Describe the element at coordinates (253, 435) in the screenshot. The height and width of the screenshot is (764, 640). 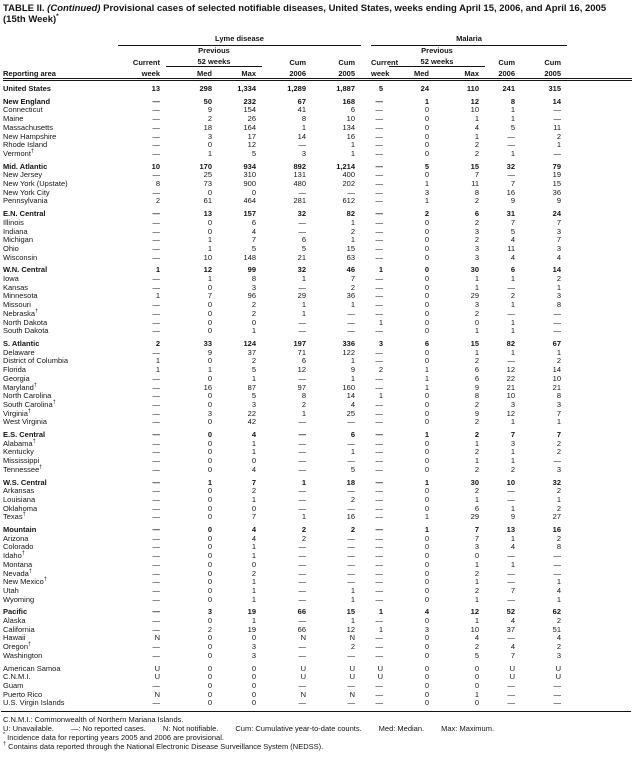
I see `cell-lyme-max: 4` at that location.